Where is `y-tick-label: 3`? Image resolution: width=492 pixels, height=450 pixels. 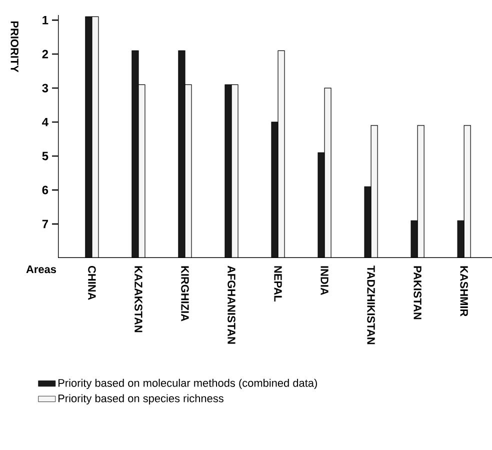
y-tick-label: 3 is located at coordinates (45, 88).